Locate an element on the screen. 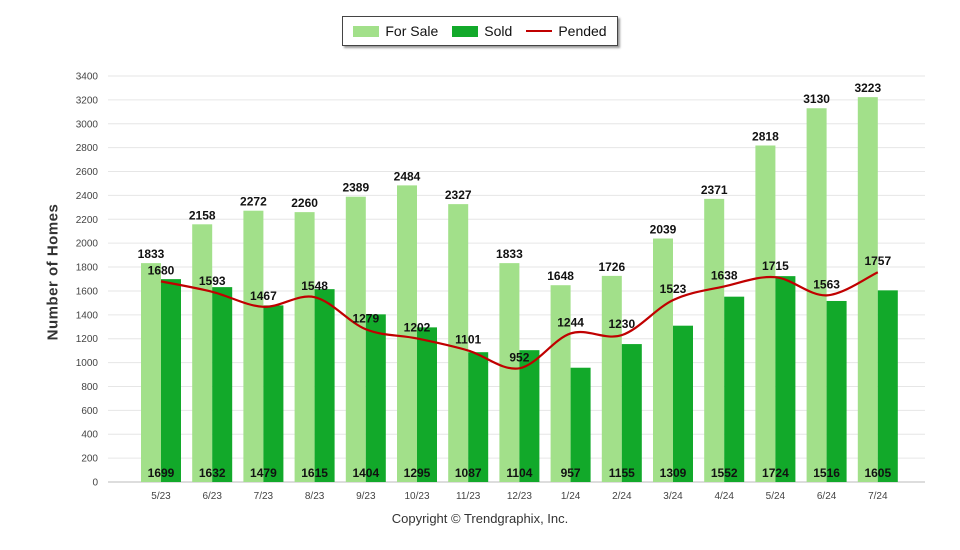 This screenshot has height=550, width=960. legend-label-for-sale: For Sale is located at coordinates (412, 31).